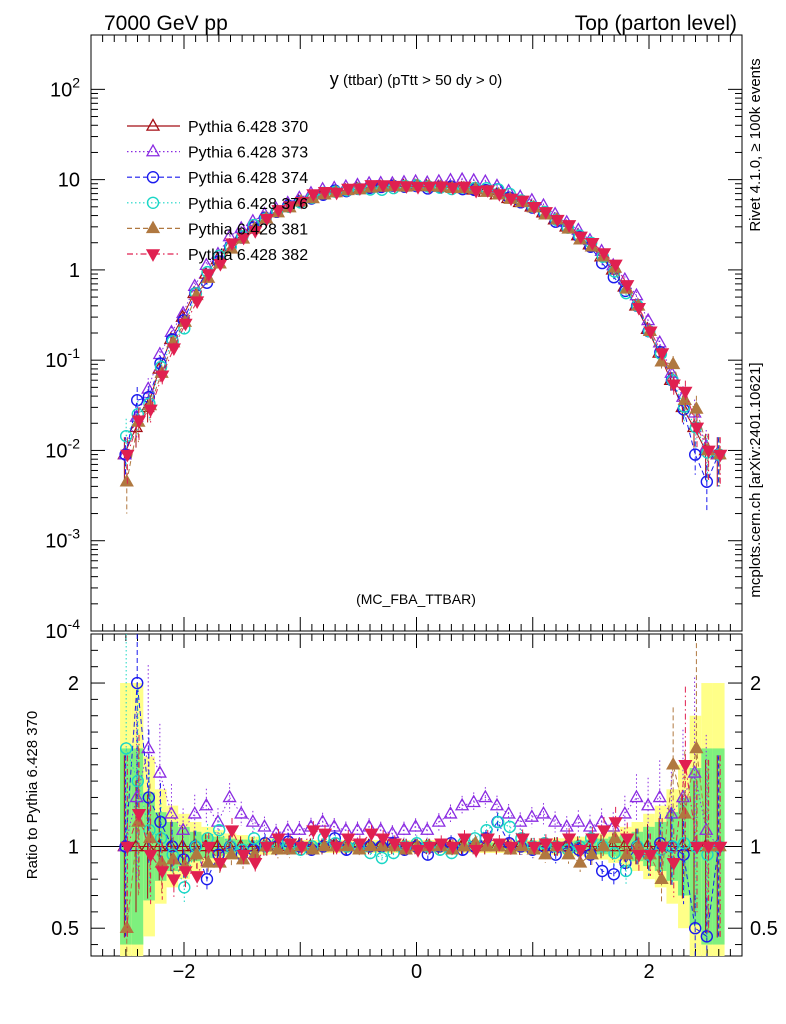 The image size is (786, 1024). I want to click on ratio-y-tick-label-right: 0.5, so click(764, 929).